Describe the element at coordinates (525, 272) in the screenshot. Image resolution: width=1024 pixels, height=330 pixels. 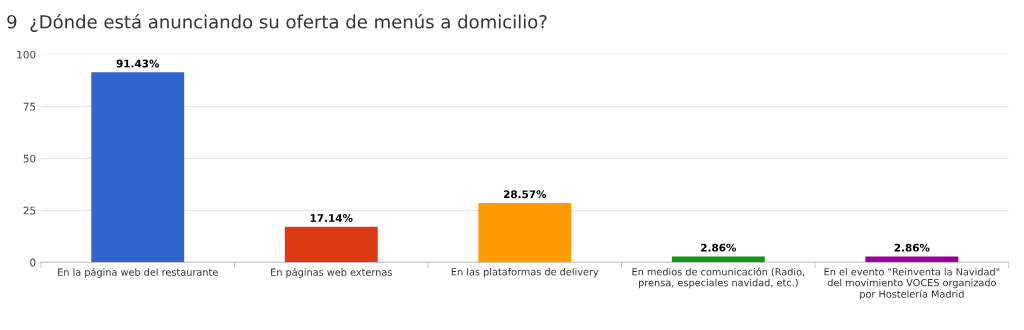
I see `x-tick-label: En las plataformas de delivery` at that location.